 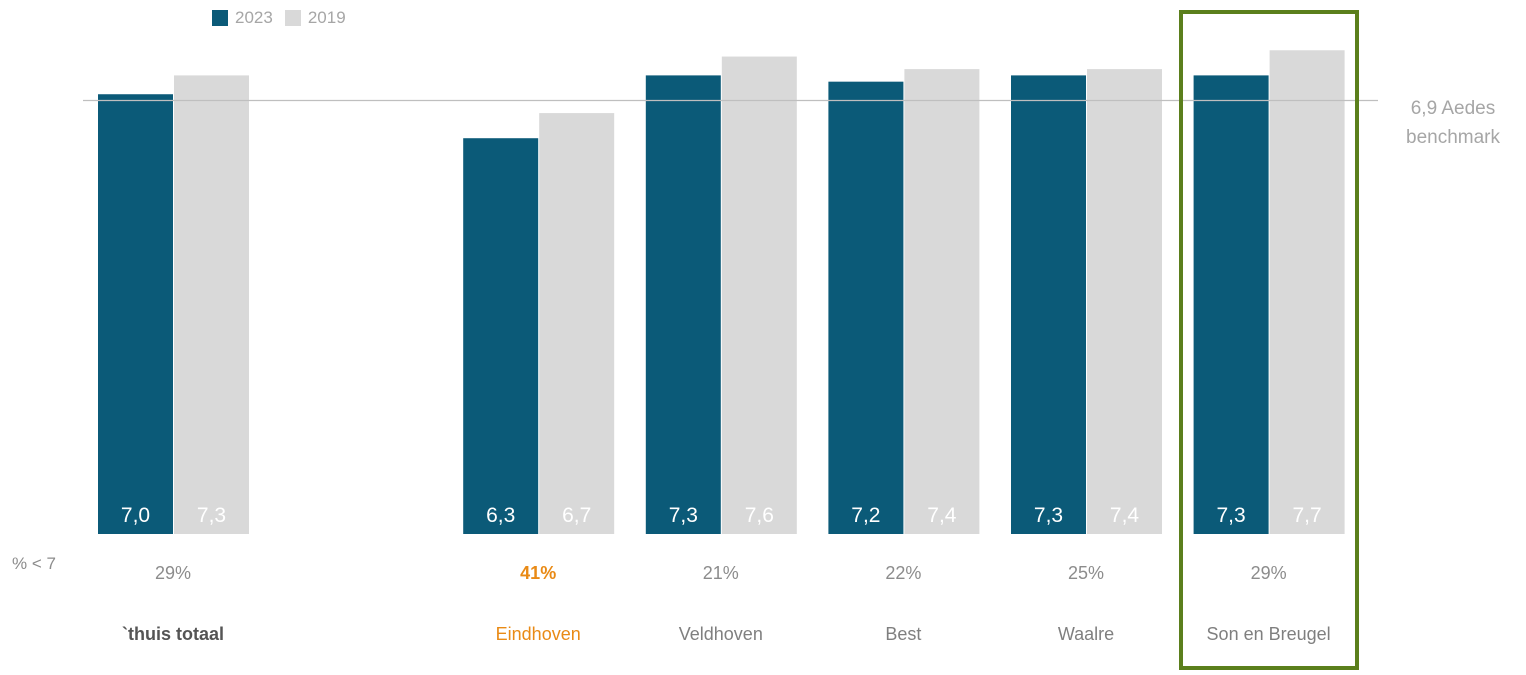 I want to click on legend-item-2019: 2019, so click(x=315, y=18).